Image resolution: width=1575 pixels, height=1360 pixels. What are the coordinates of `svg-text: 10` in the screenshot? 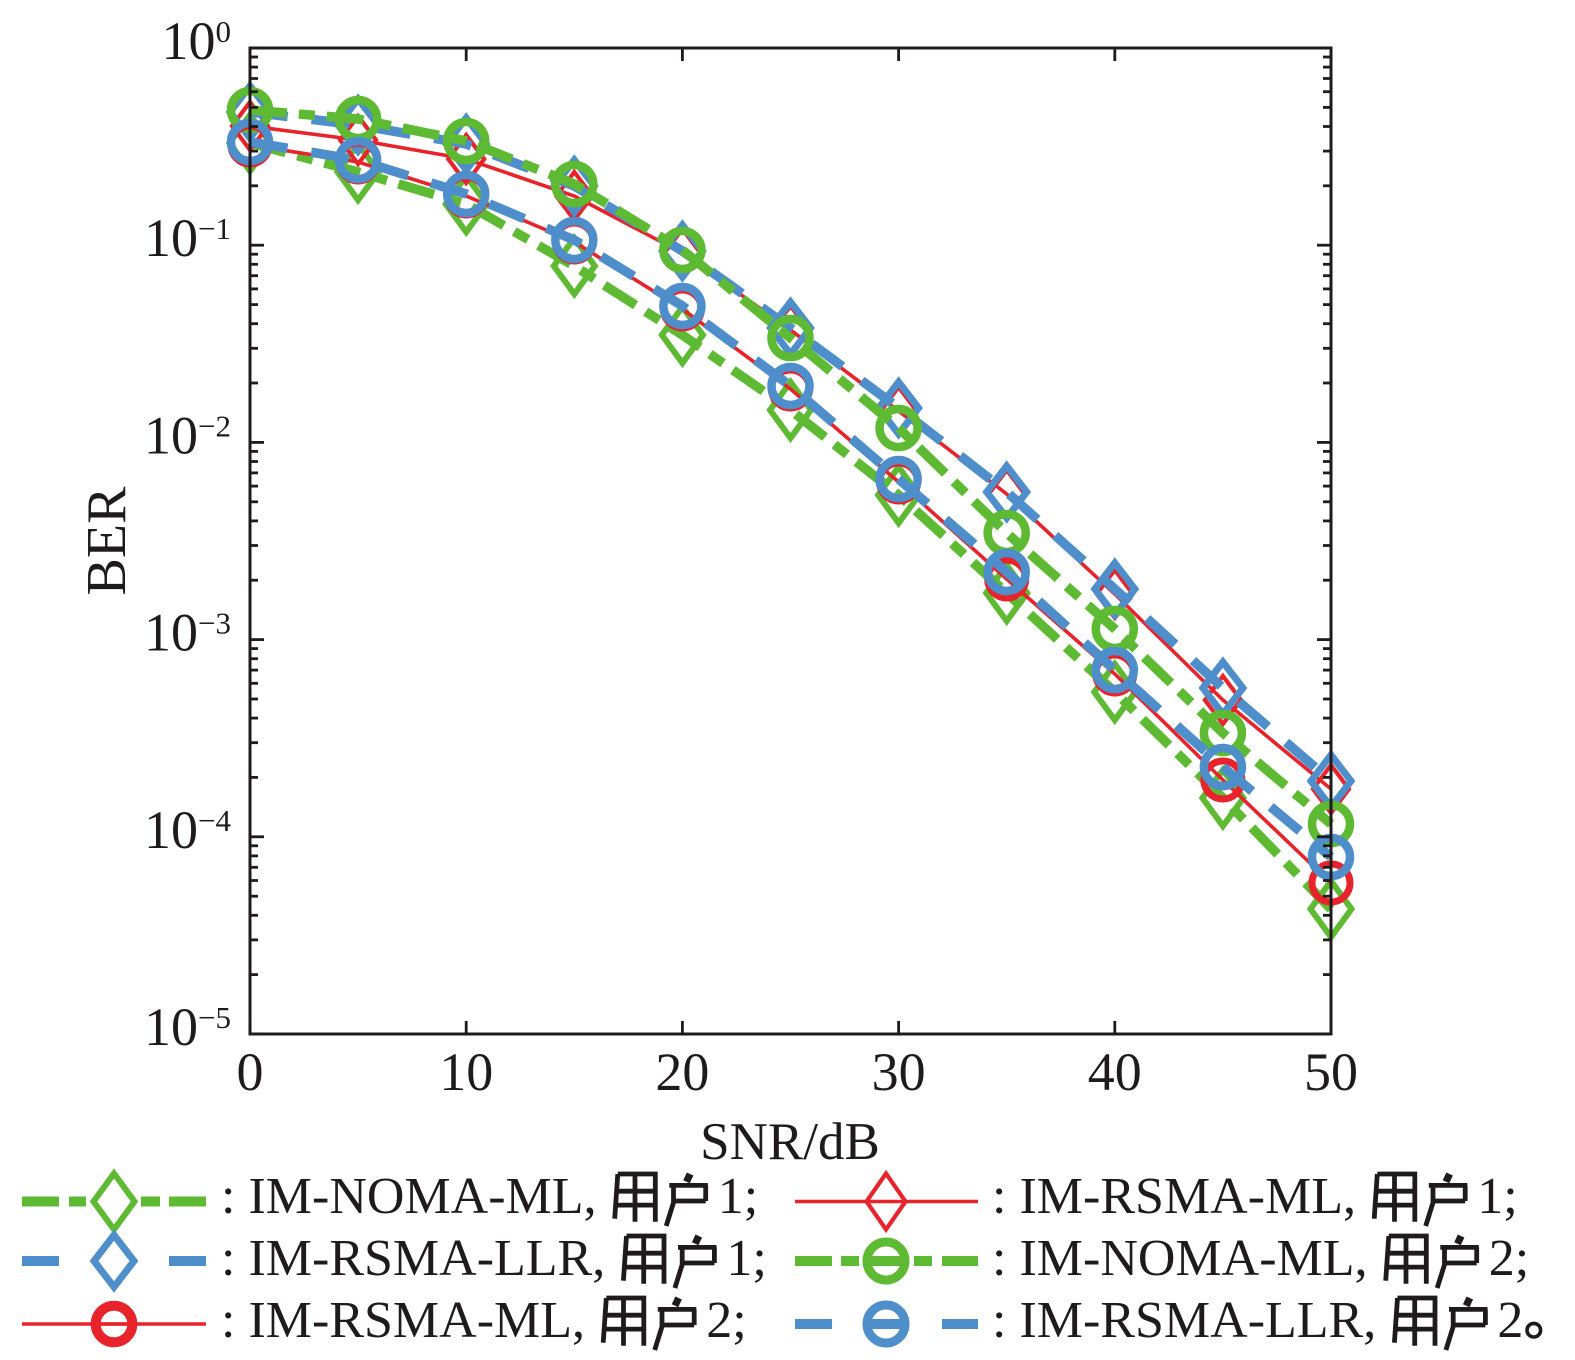 It's located at (466, 1072).